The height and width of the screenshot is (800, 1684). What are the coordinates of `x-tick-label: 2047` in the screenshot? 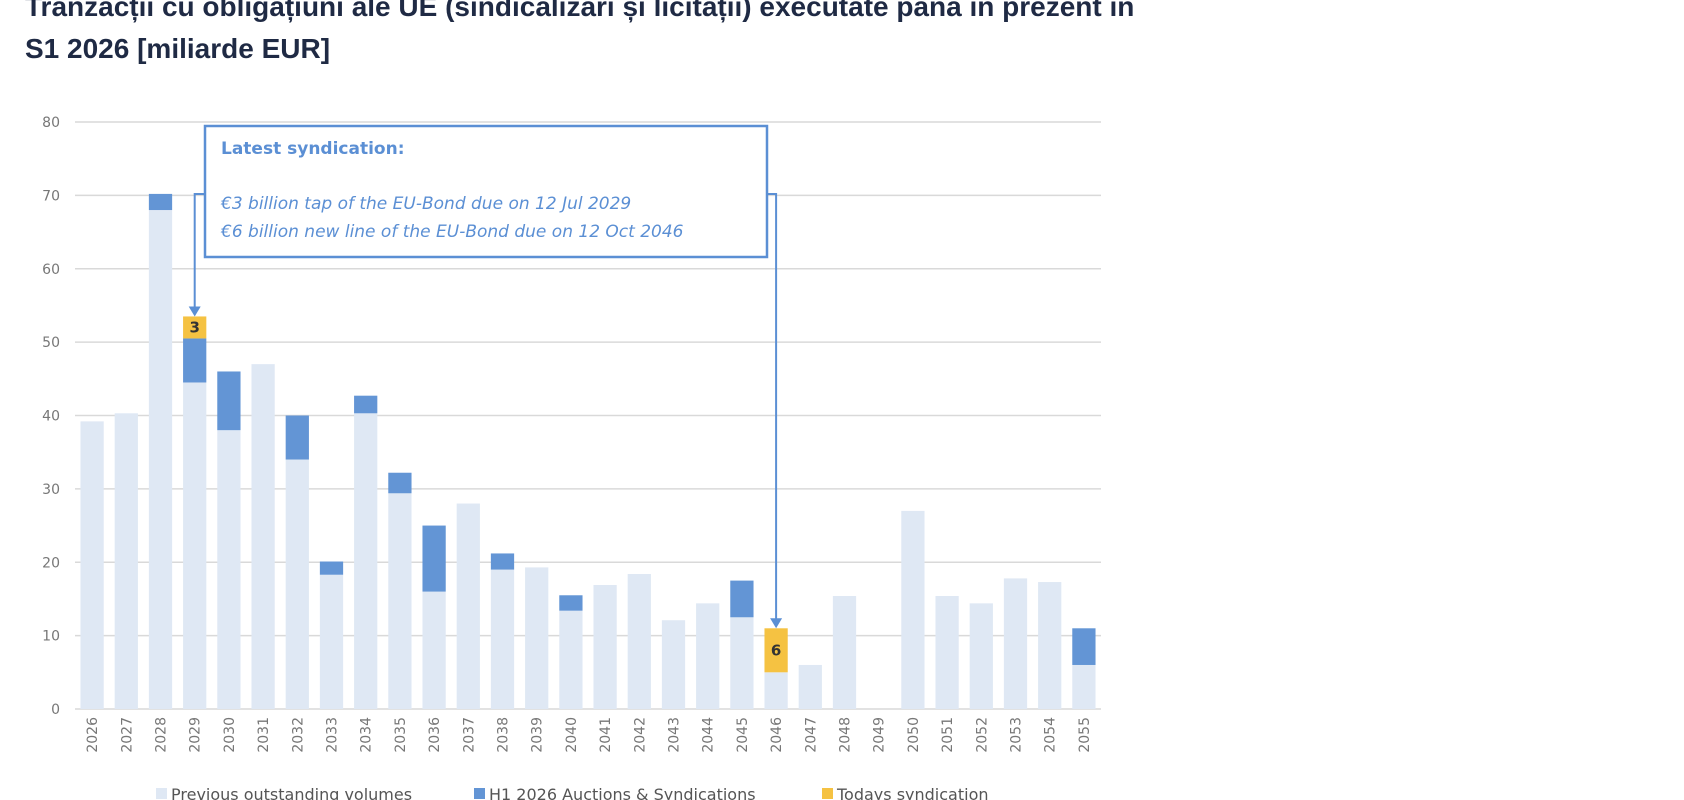 It's located at (811, 735).